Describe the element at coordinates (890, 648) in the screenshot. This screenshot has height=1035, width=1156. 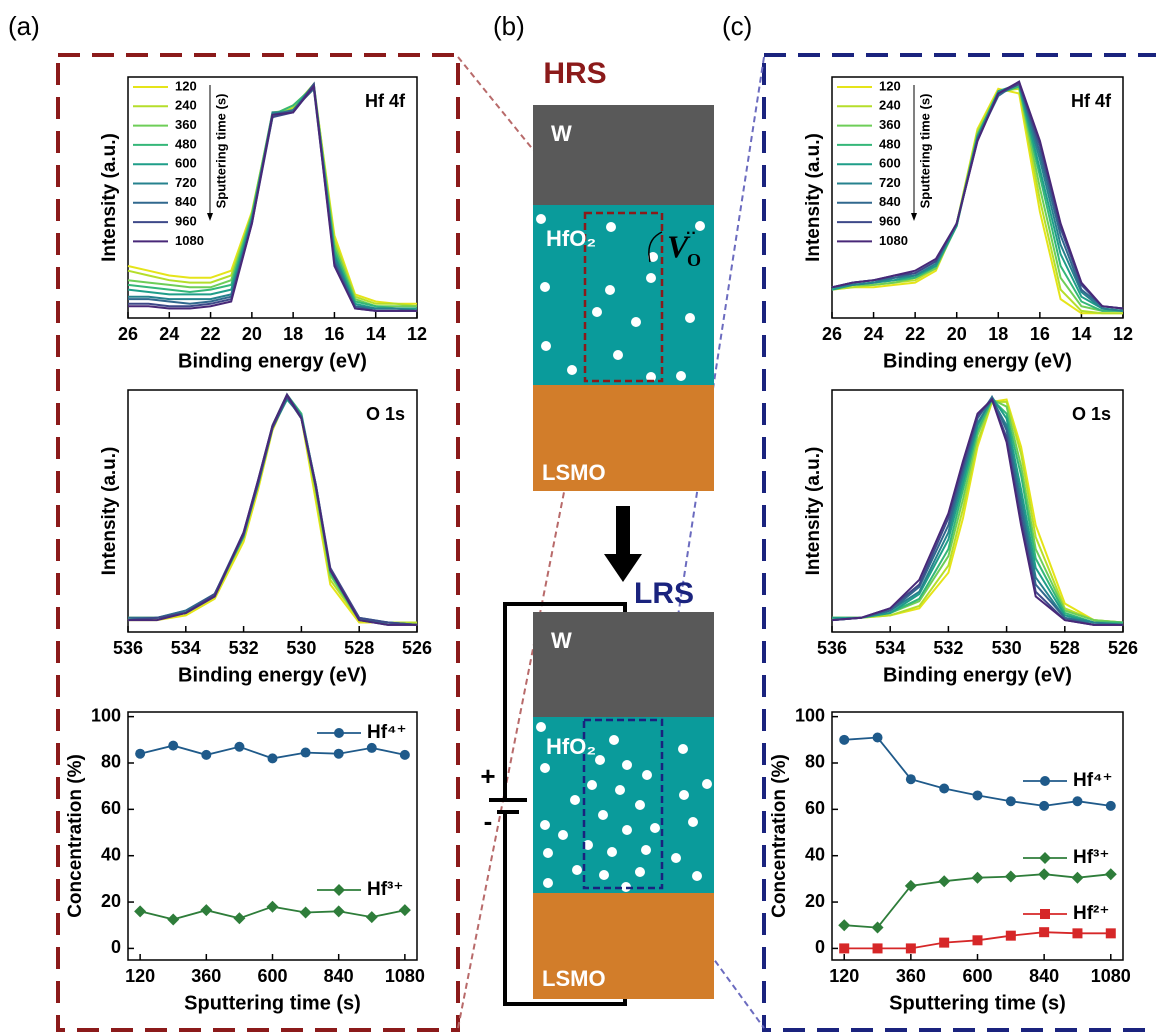
I see `x-tick-label: 534` at that location.